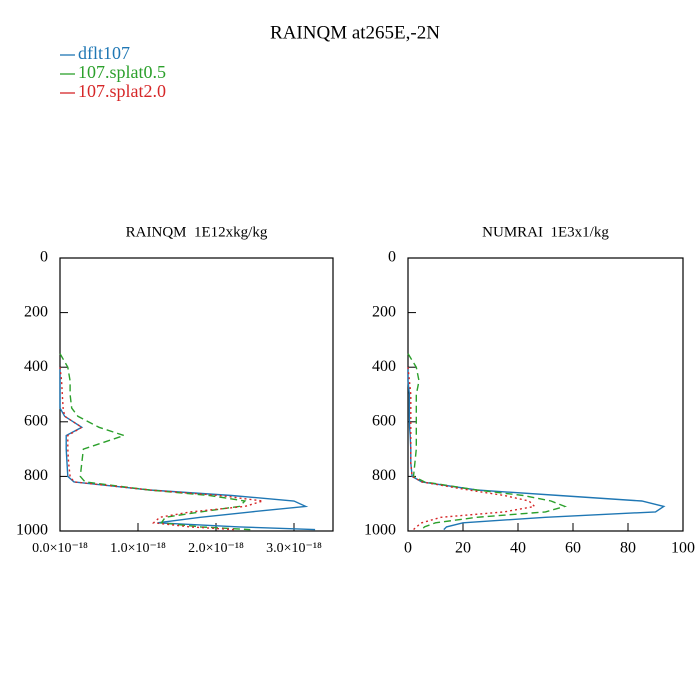  I want to click on legend-label: 107.splat2.0, so click(122, 91).